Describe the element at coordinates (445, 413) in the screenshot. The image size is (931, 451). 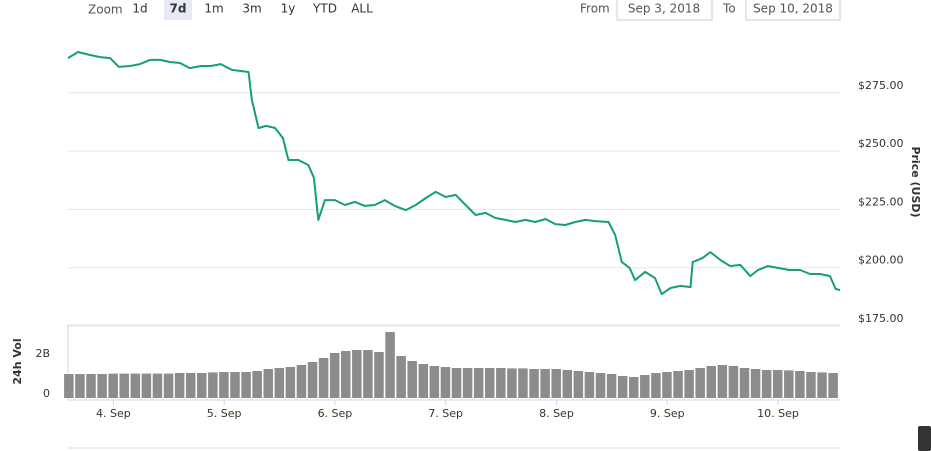
I see `x-tick-label: 7. Sep` at that location.